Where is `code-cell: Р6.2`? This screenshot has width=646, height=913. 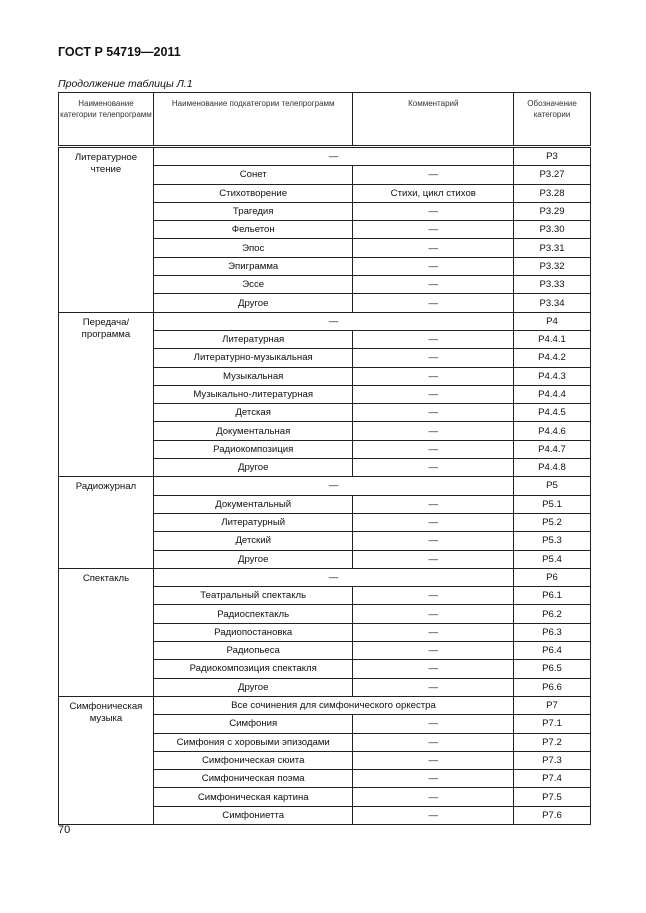
code-cell: Р6.2 is located at coordinates (552, 614).